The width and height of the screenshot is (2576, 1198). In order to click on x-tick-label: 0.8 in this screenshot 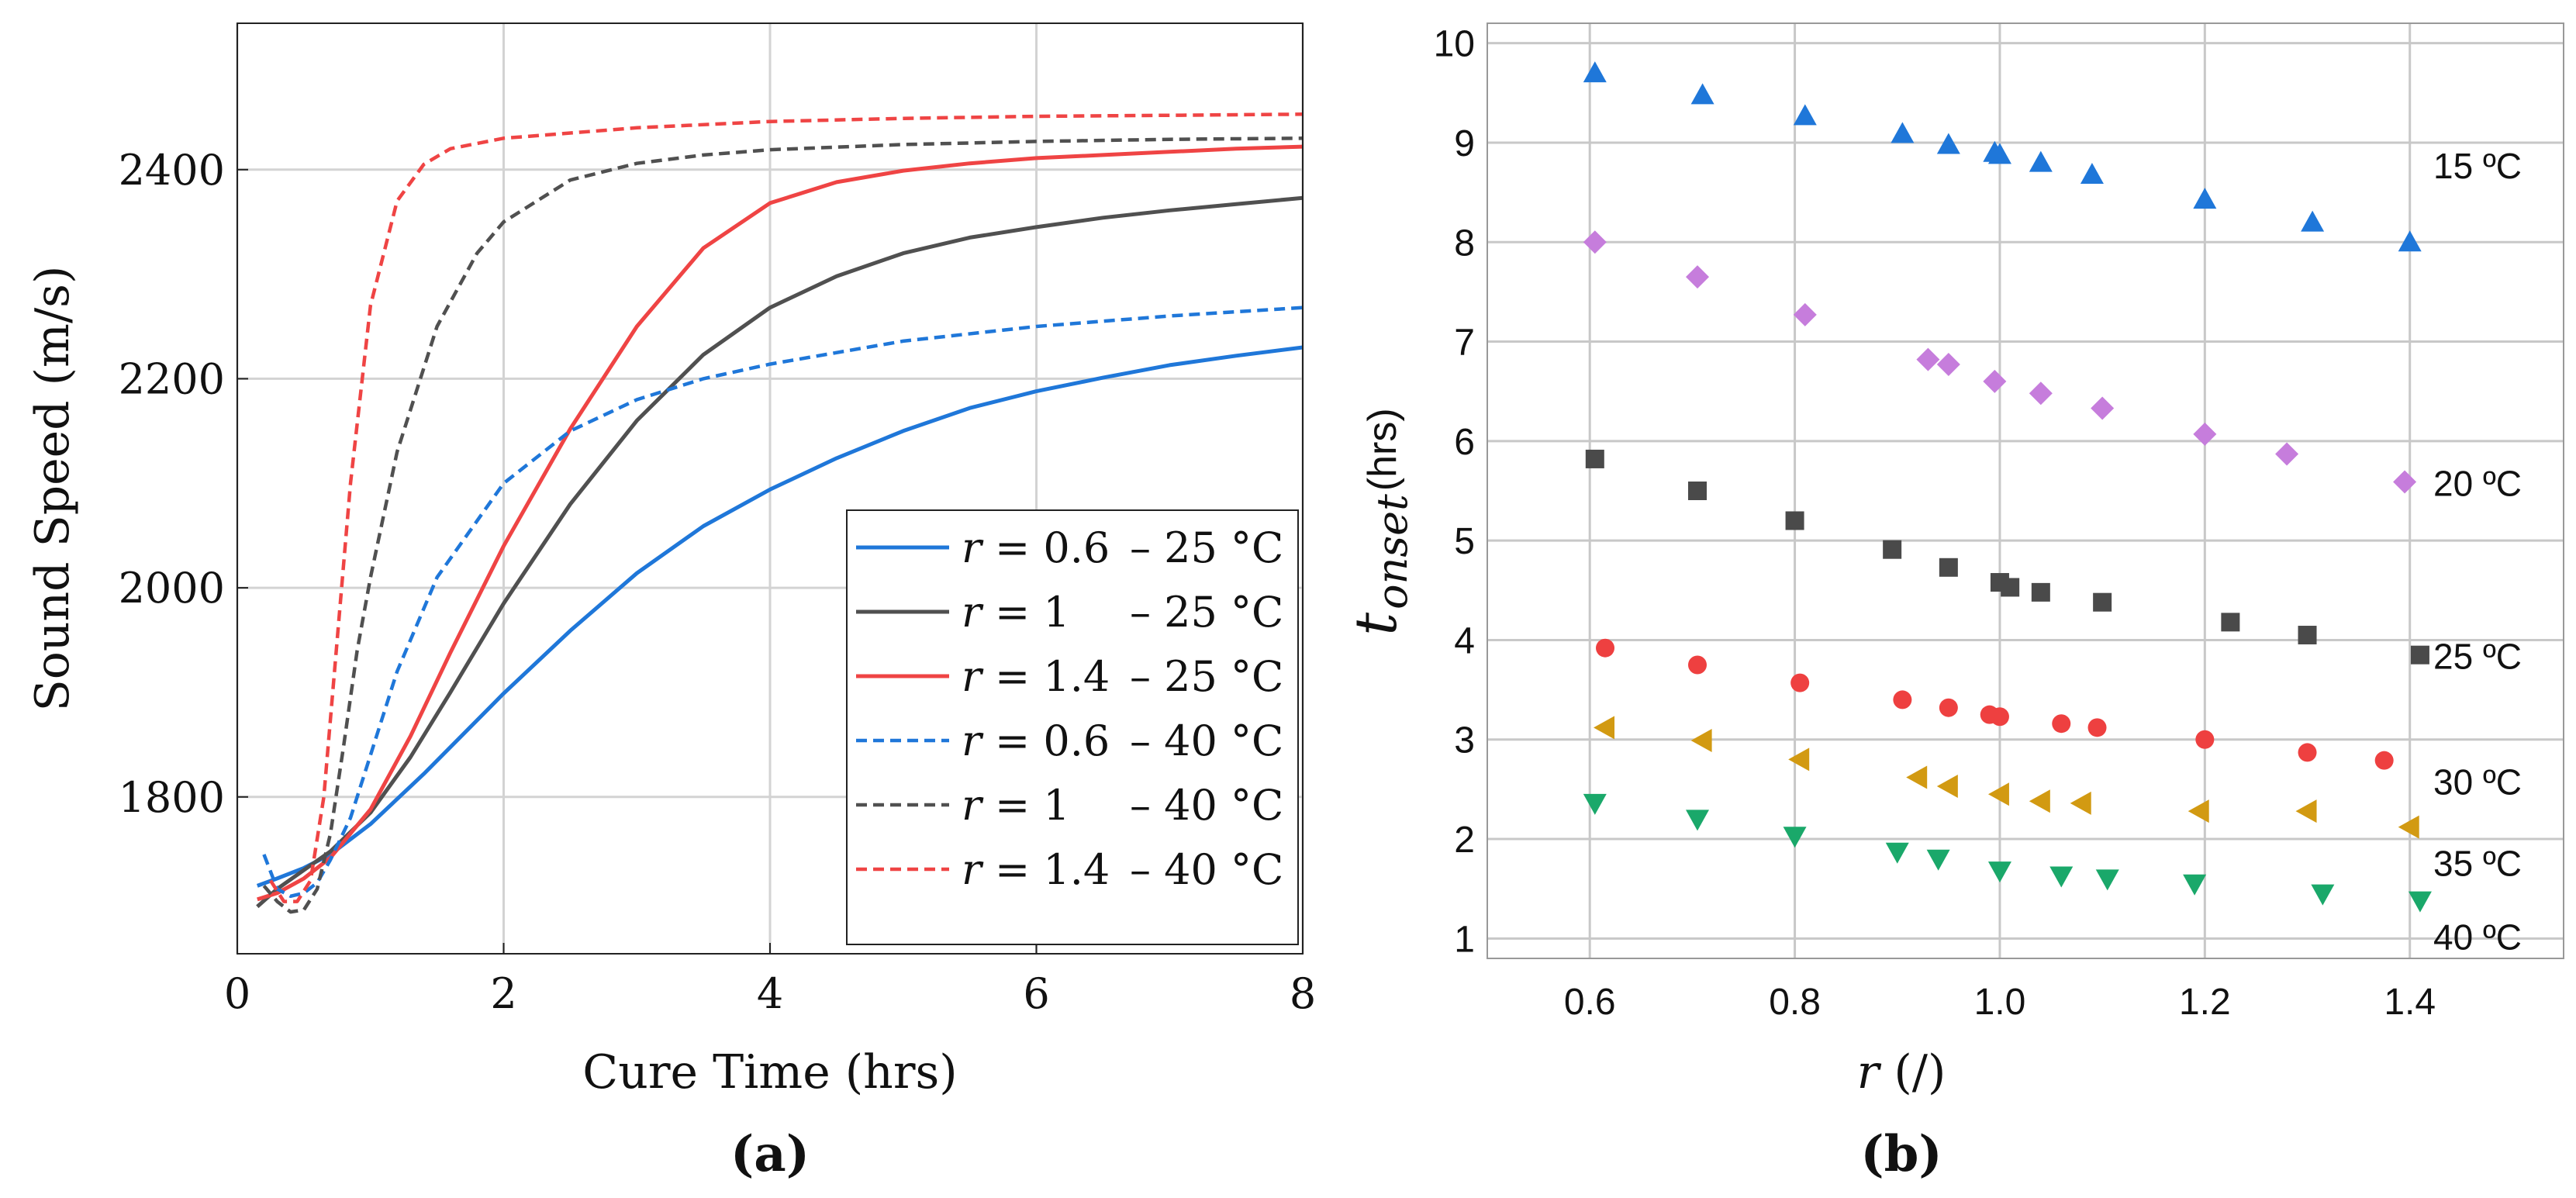, I will do `click(1795, 1002)`.